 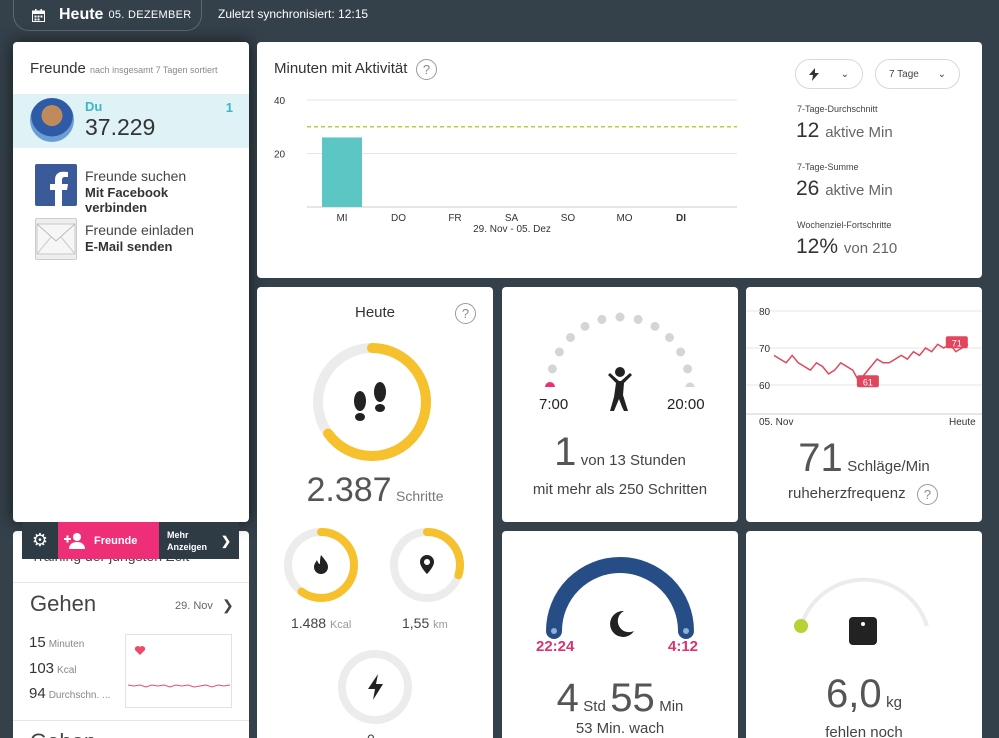 I want to click on hourly-end: 20:00, so click(x=686, y=404).